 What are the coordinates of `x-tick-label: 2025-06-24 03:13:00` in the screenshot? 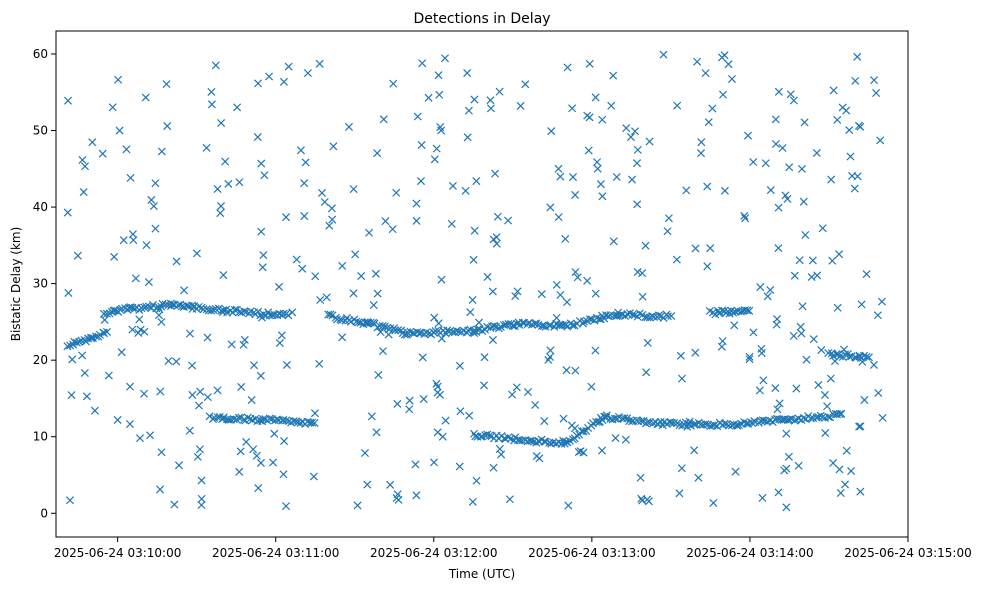 It's located at (591, 553).